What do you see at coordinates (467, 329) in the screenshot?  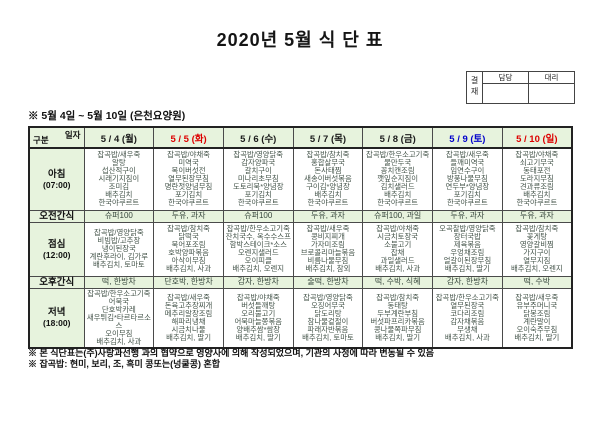 I see `menu-item: 무생채` at bounding box center [467, 329].